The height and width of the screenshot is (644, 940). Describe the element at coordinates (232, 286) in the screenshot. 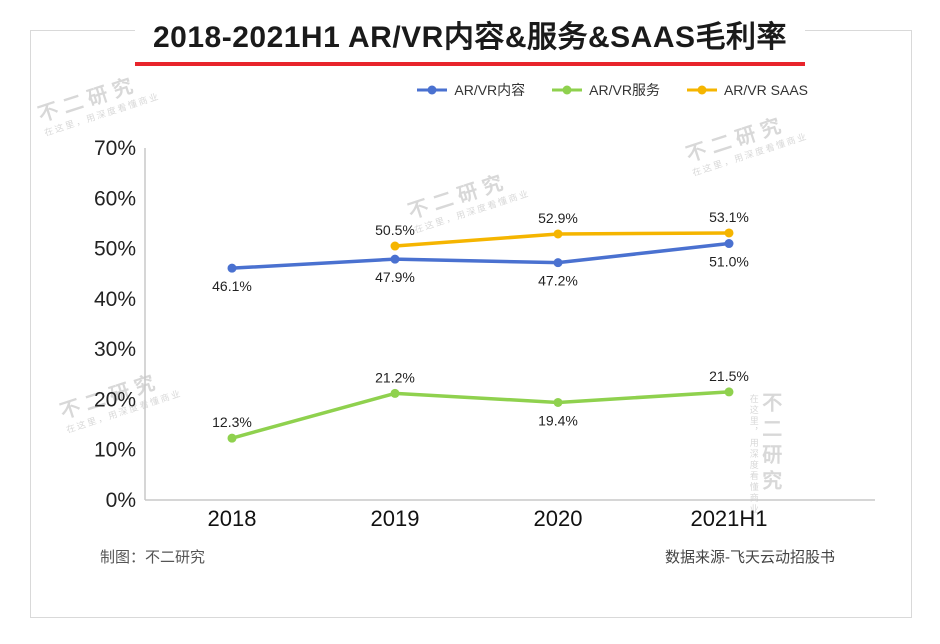

I see `data-label: 46.1%` at that location.